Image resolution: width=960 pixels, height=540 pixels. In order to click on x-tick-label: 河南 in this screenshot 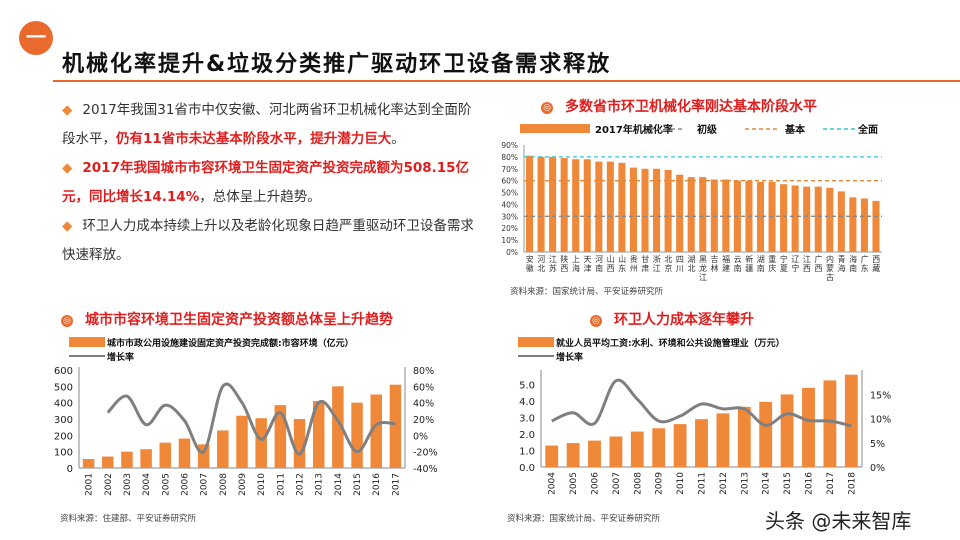, I will do `click(599, 263)`.